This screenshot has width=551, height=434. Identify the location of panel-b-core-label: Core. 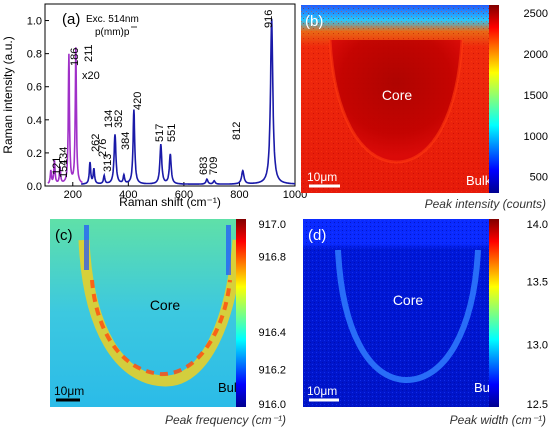
(397, 95).